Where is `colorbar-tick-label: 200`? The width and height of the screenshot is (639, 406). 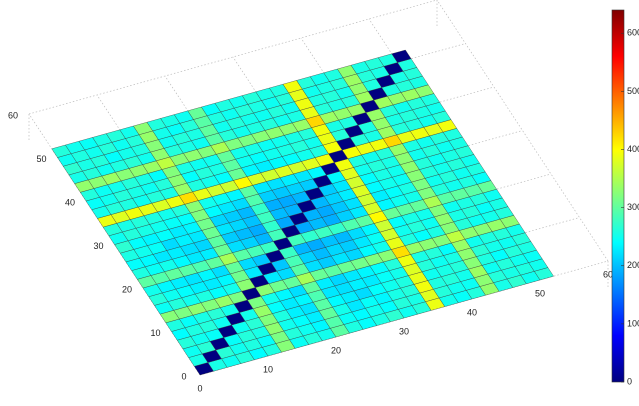
colorbar-tick-label: 200 is located at coordinates (633, 265).